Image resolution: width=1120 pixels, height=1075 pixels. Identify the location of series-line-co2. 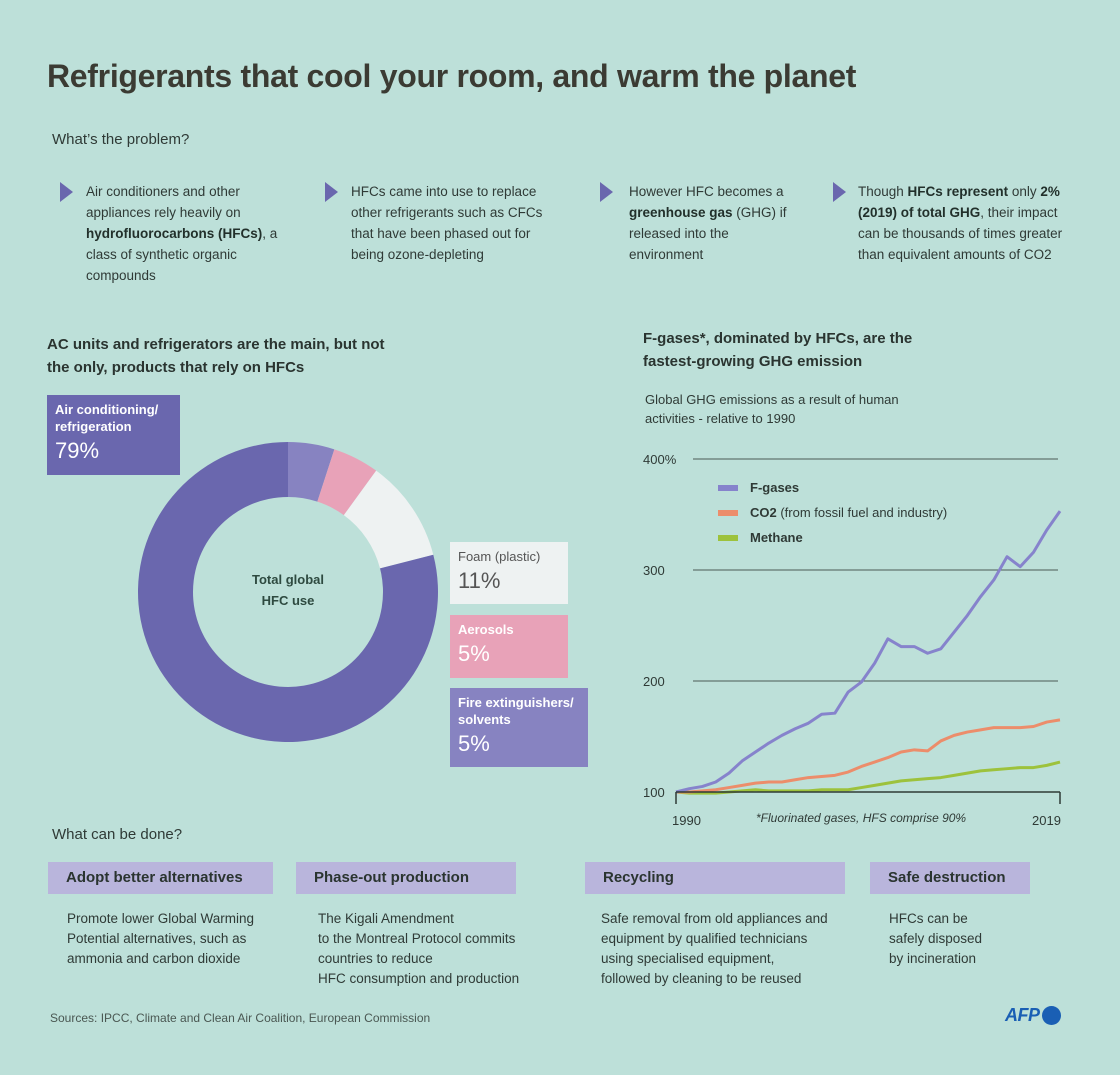
(868, 756).